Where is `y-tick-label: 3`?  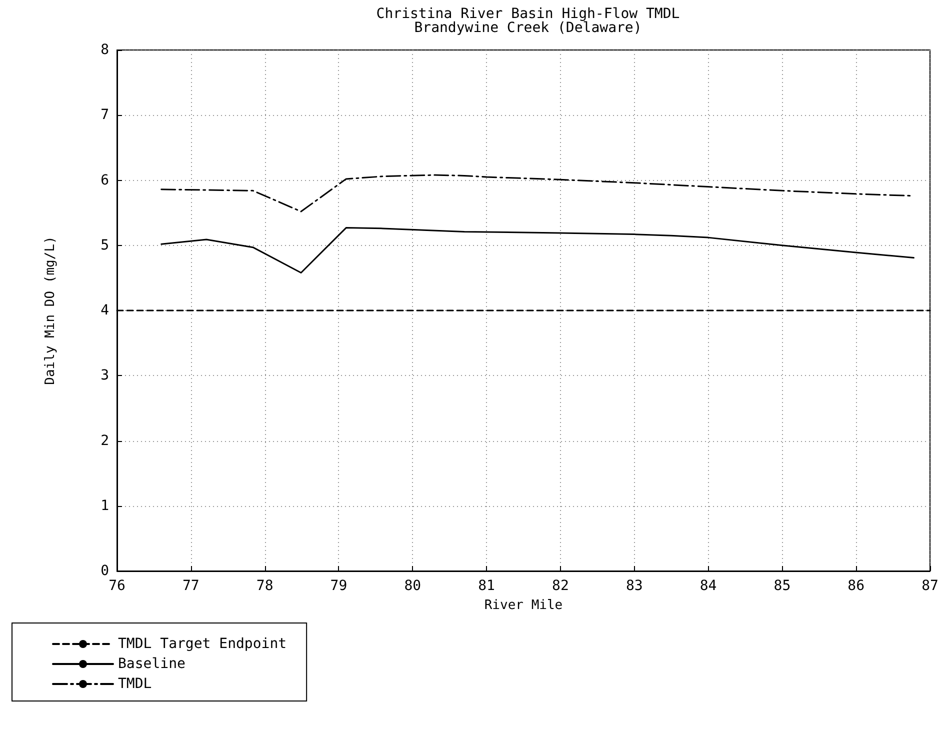 y-tick-label: 3 is located at coordinates (104, 376).